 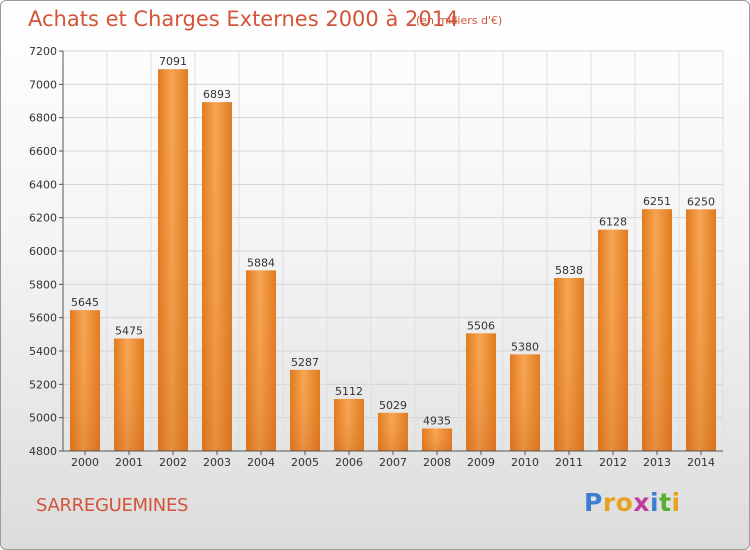 What do you see at coordinates (43, 184) in the screenshot?
I see `y-tick-label: 6400` at bounding box center [43, 184].